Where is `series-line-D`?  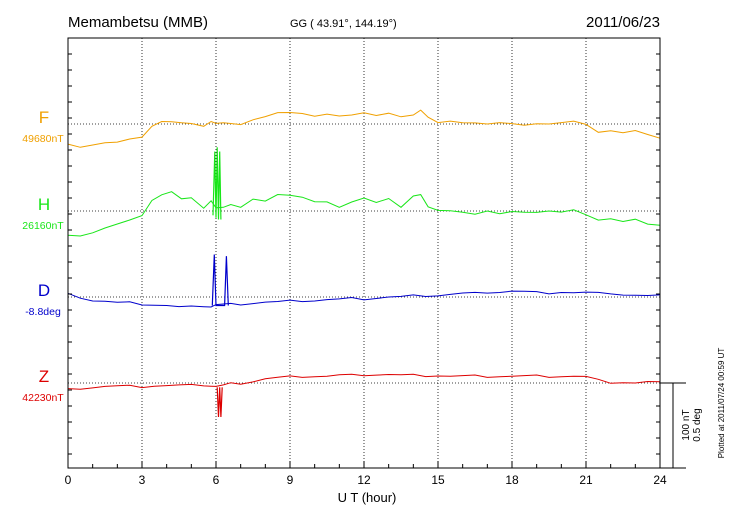 series-line-D is located at coordinates (364, 299).